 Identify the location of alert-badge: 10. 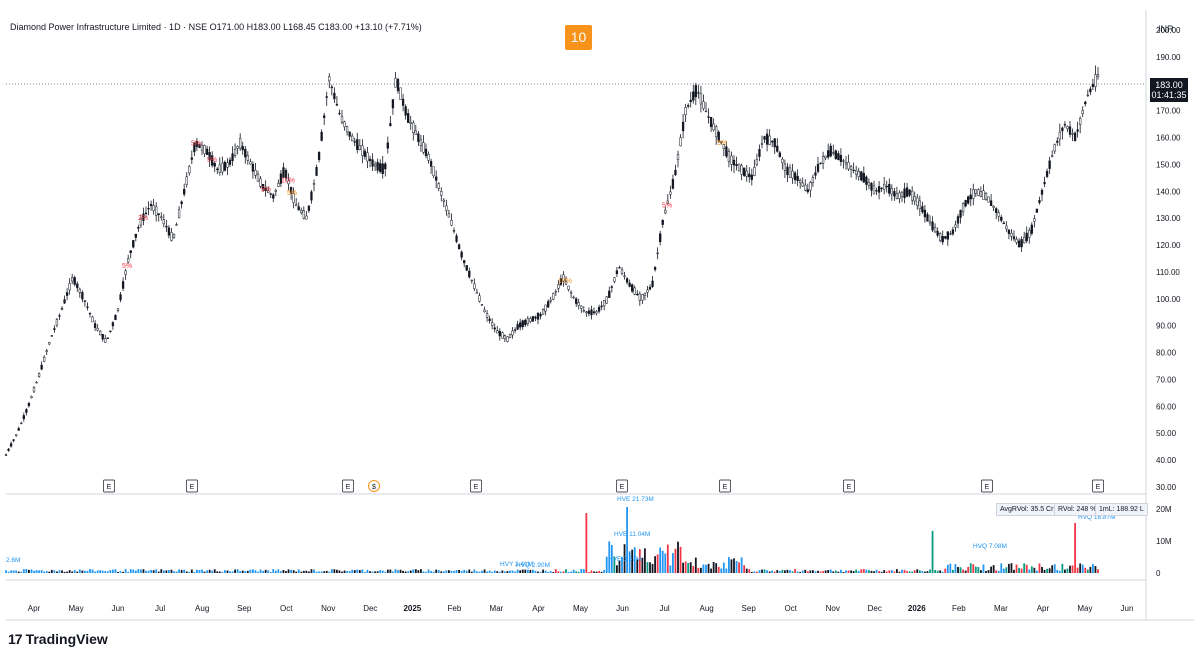
(578, 37).